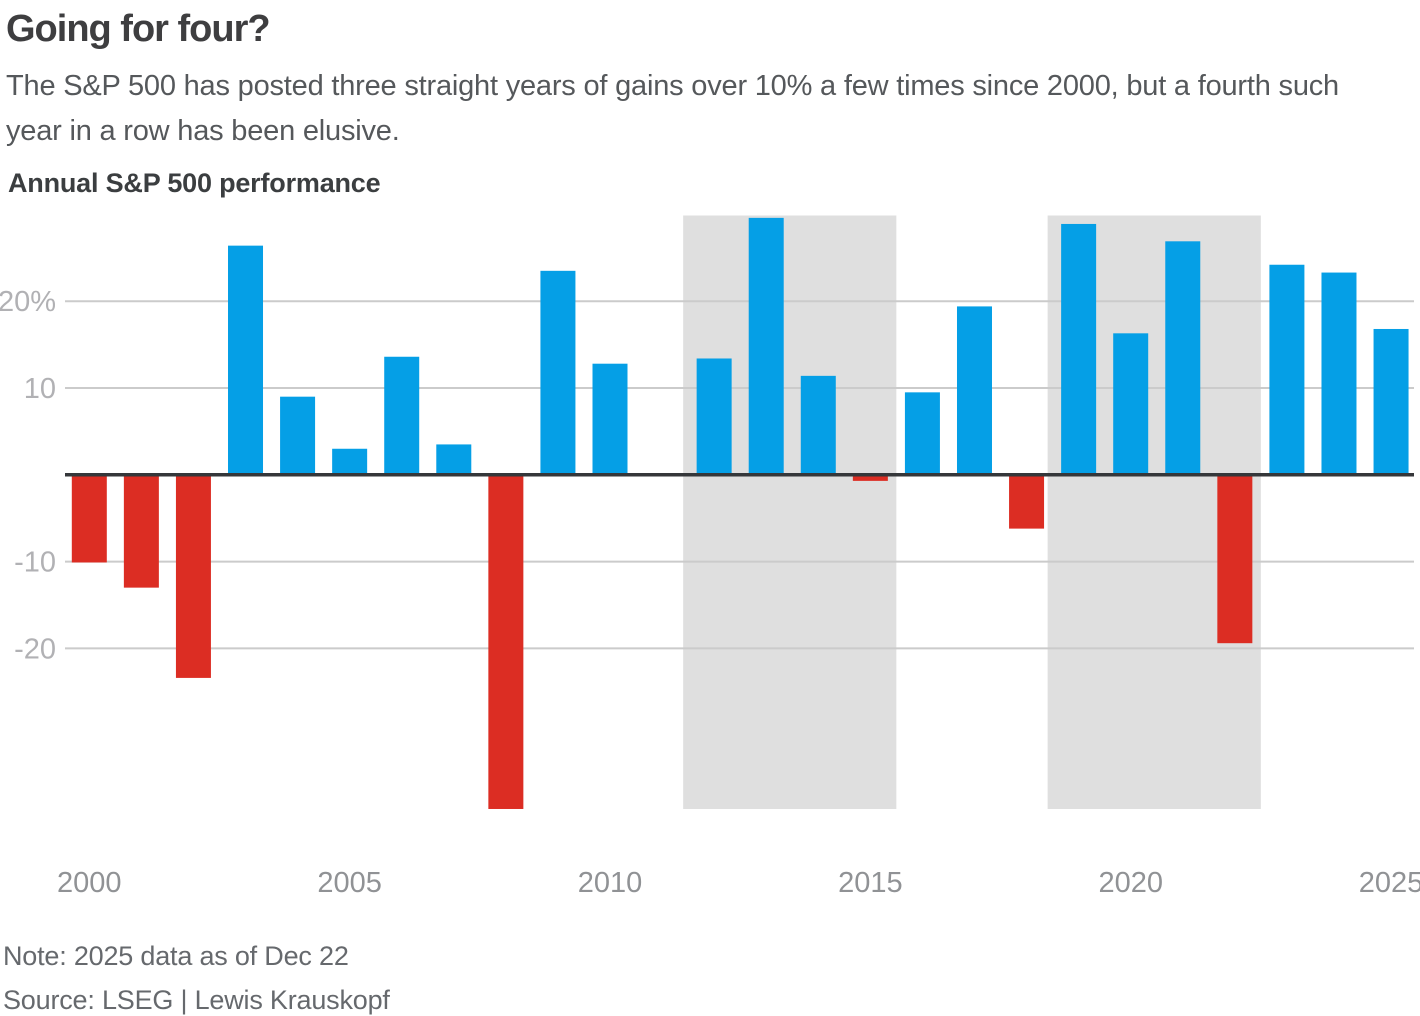  I want to click on bar-2023, so click(1287, 369).